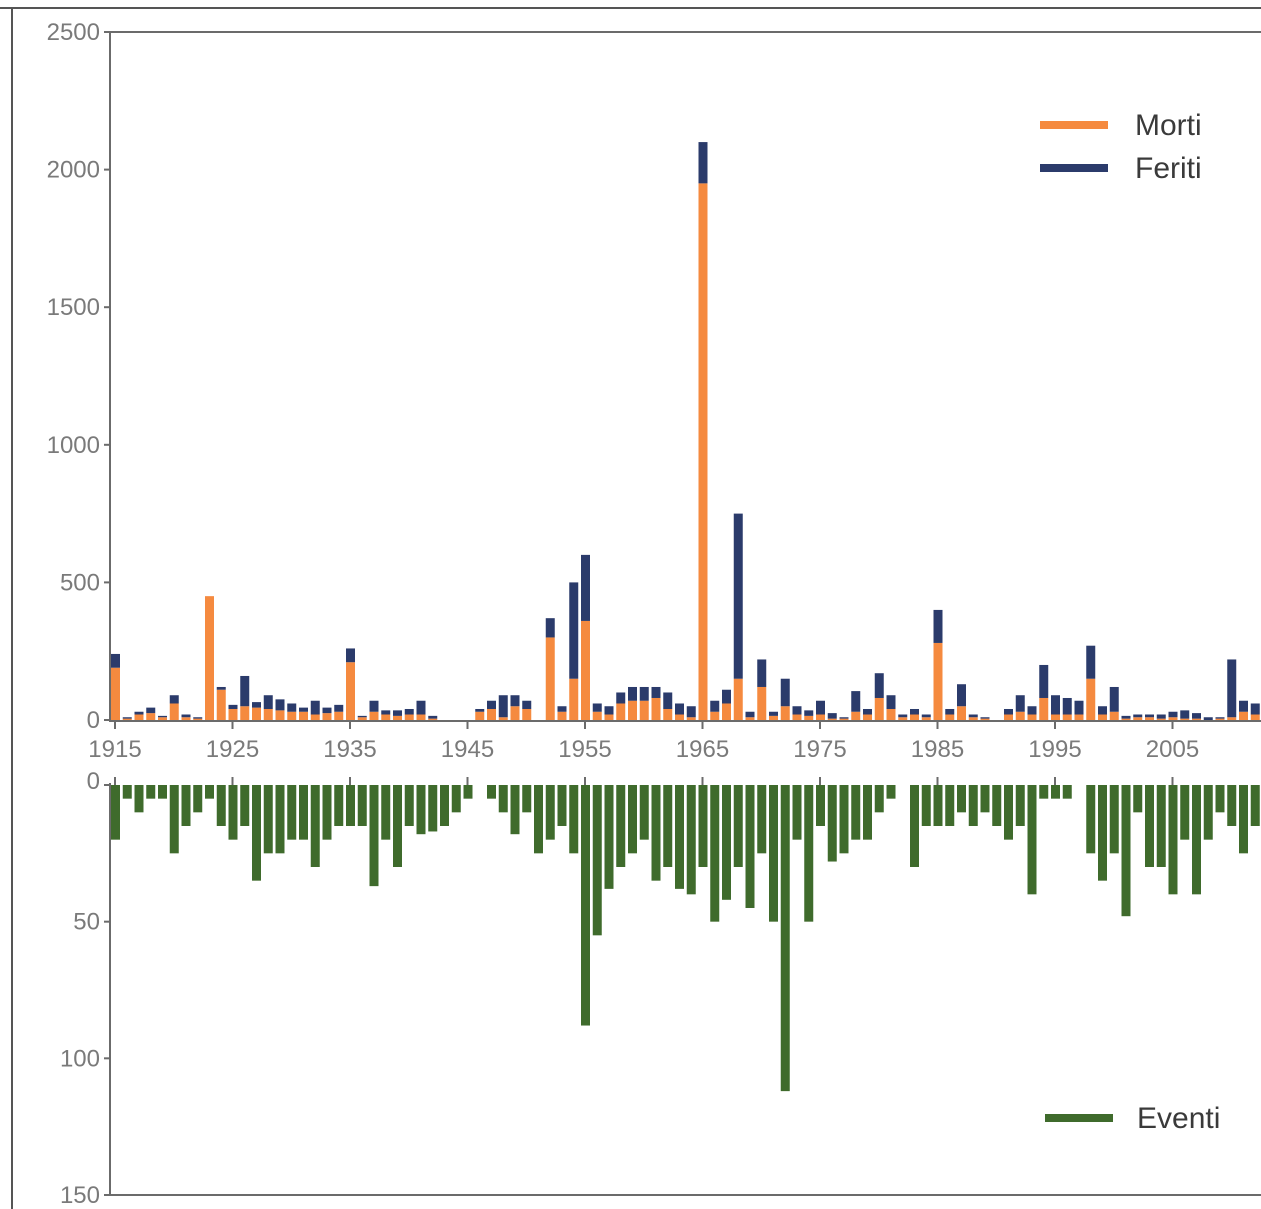 The height and width of the screenshot is (1209, 1261). Describe the element at coordinates (644, 710) in the screenshot. I see `bar-morti-1960` at that location.